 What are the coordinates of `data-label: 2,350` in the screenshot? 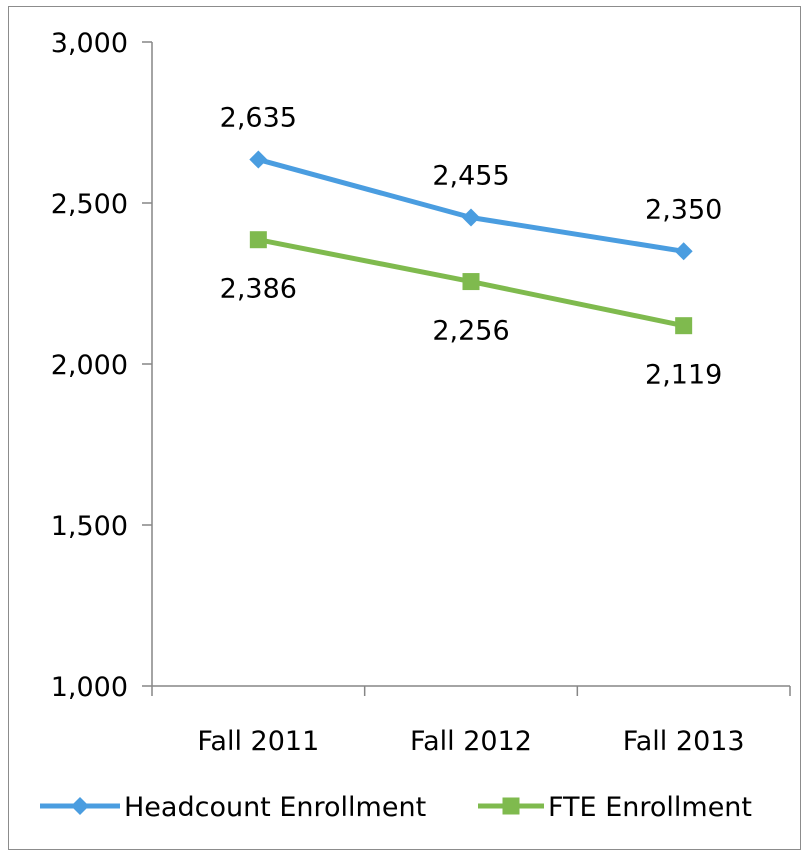 It's located at (683, 209).